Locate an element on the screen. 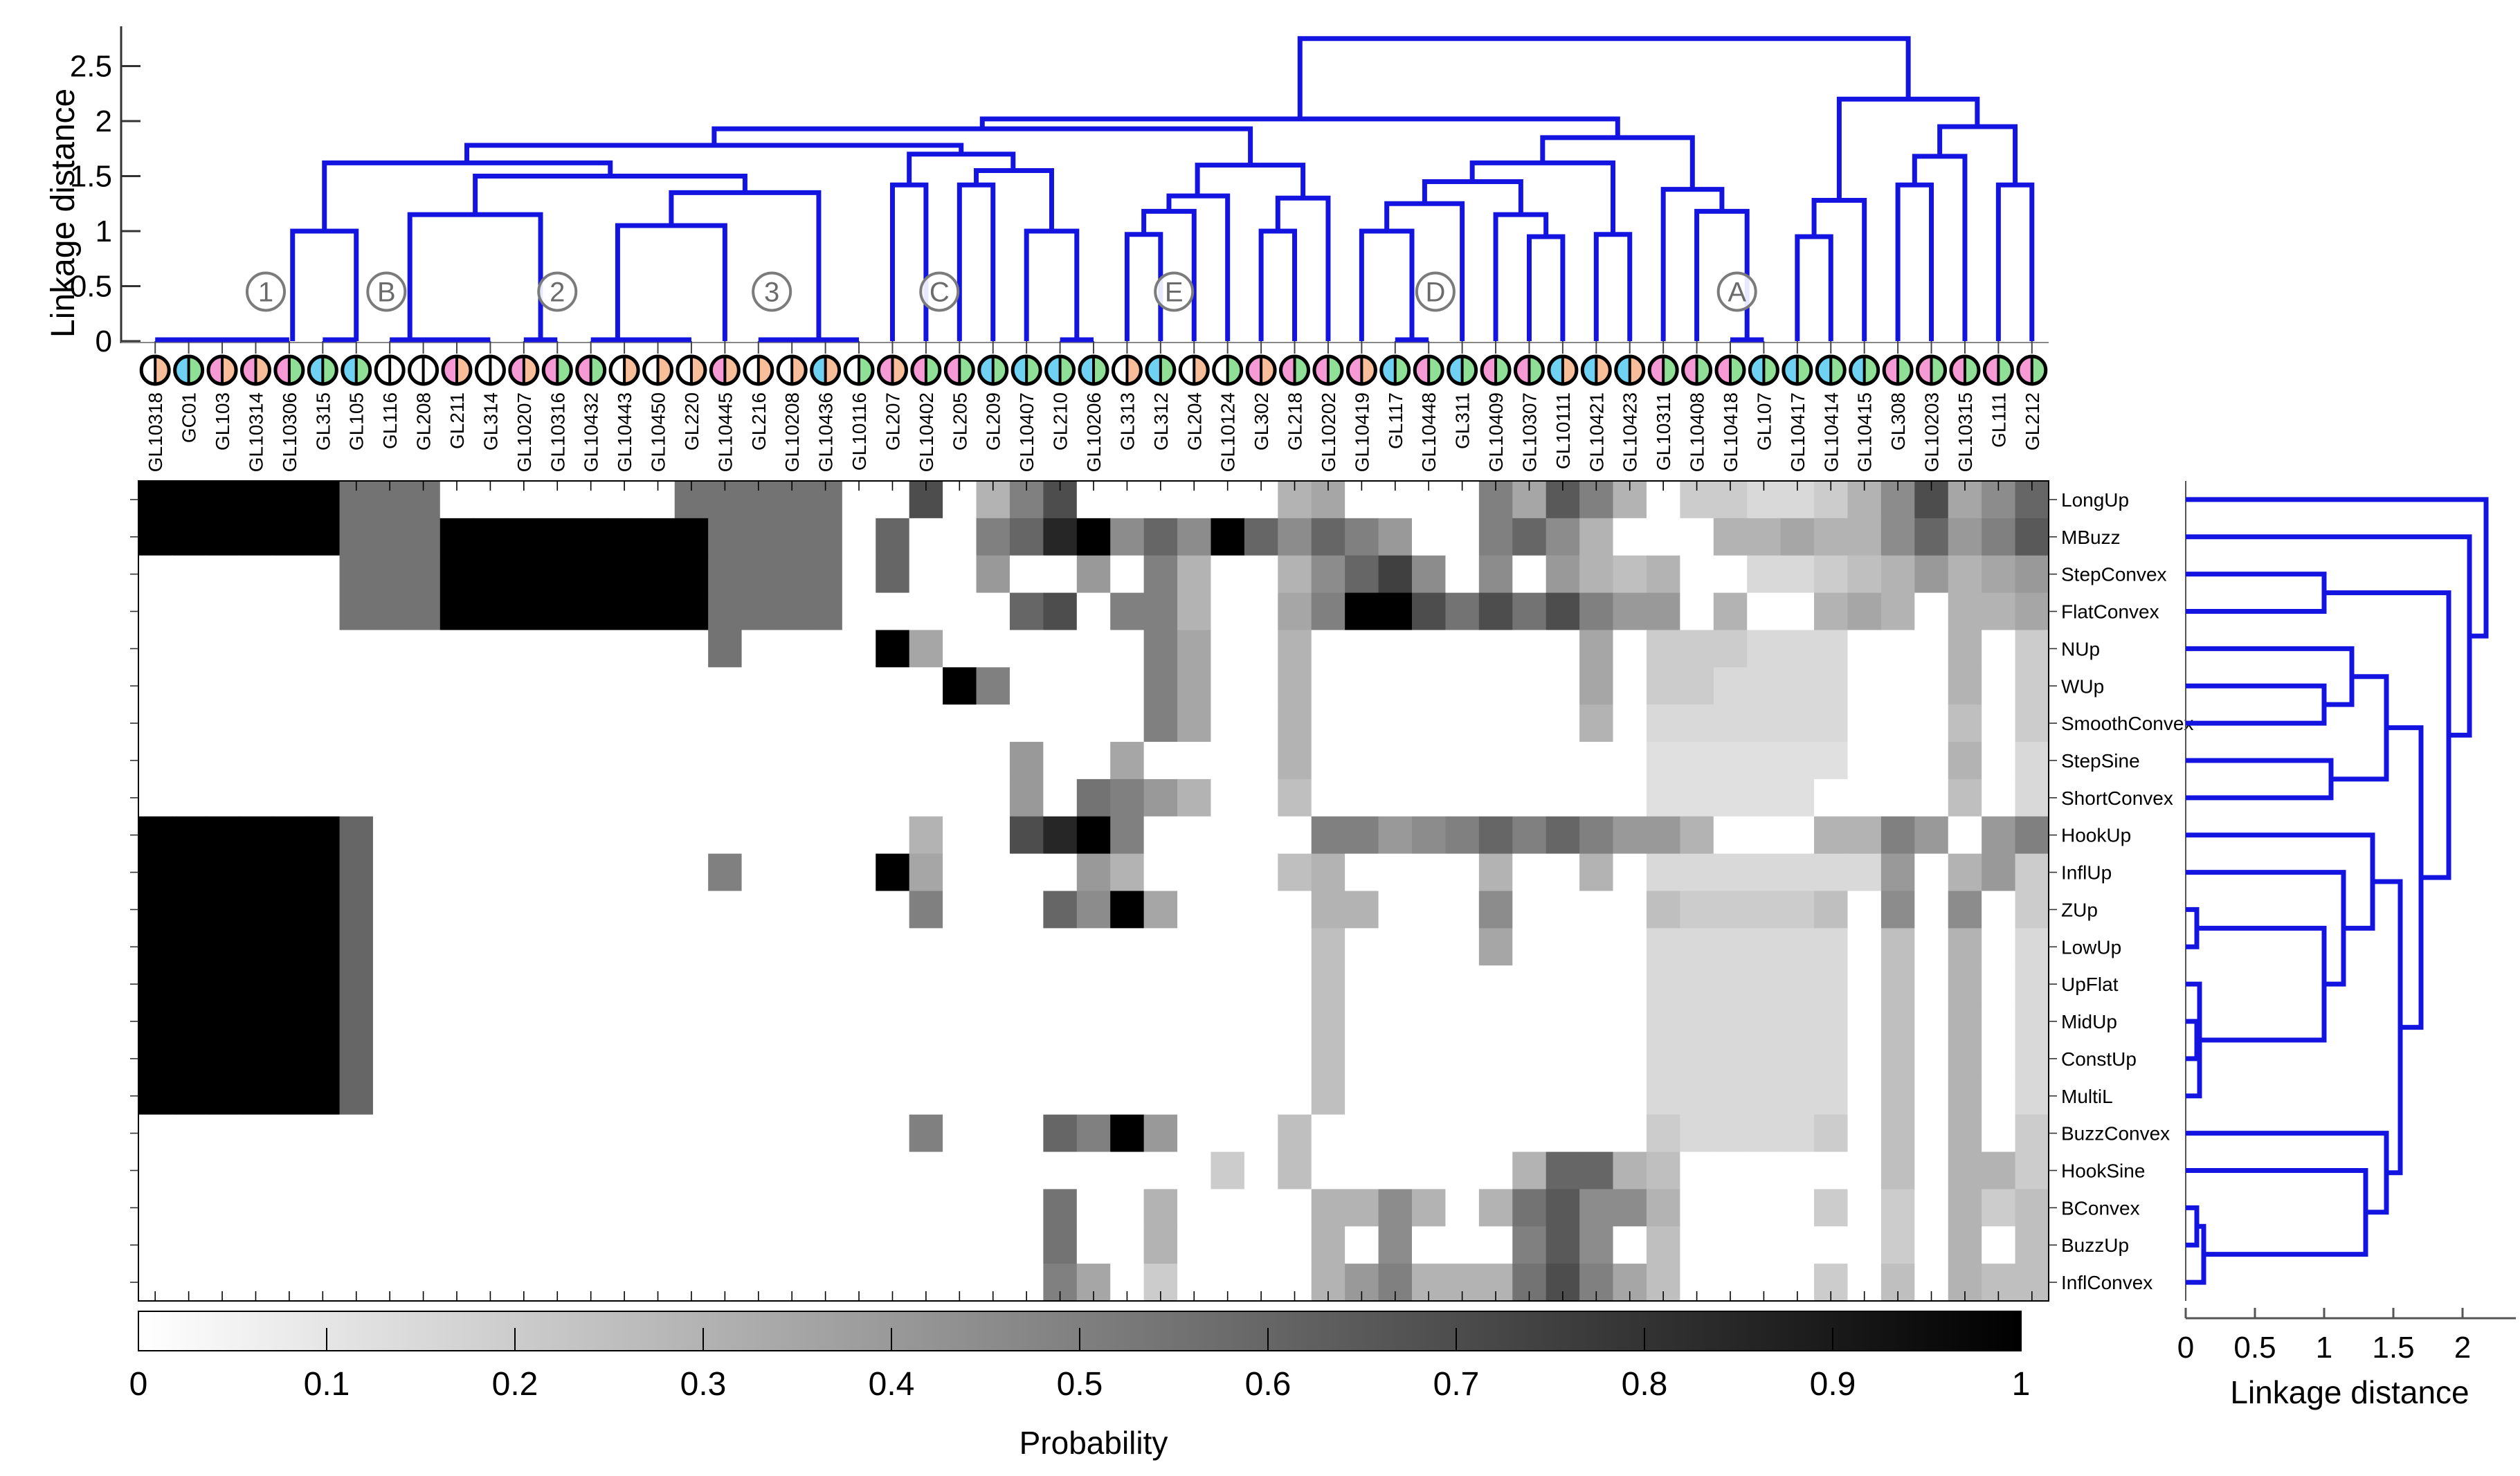 This screenshot has width=2520, height=1476. column-label: GL205 is located at coordinates (960, 421).